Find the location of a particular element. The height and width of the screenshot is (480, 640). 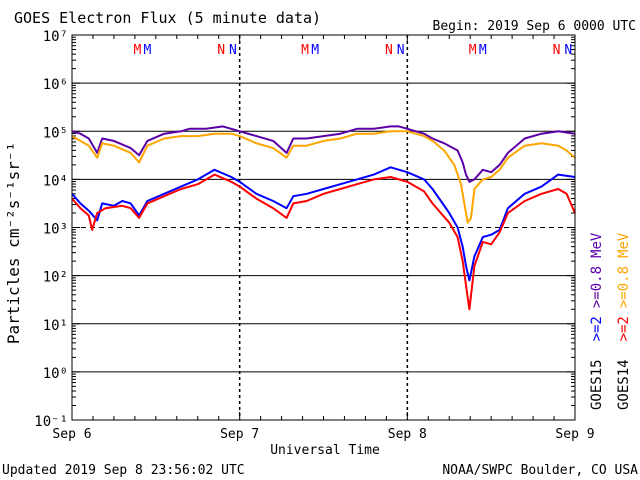

y-tick-labels: 10⁻¹ 10⁰ 10¹ 10² 10³ 10⁴ 10⁵ 10⁶ 10⁷ is located at coordinates (51, 229).